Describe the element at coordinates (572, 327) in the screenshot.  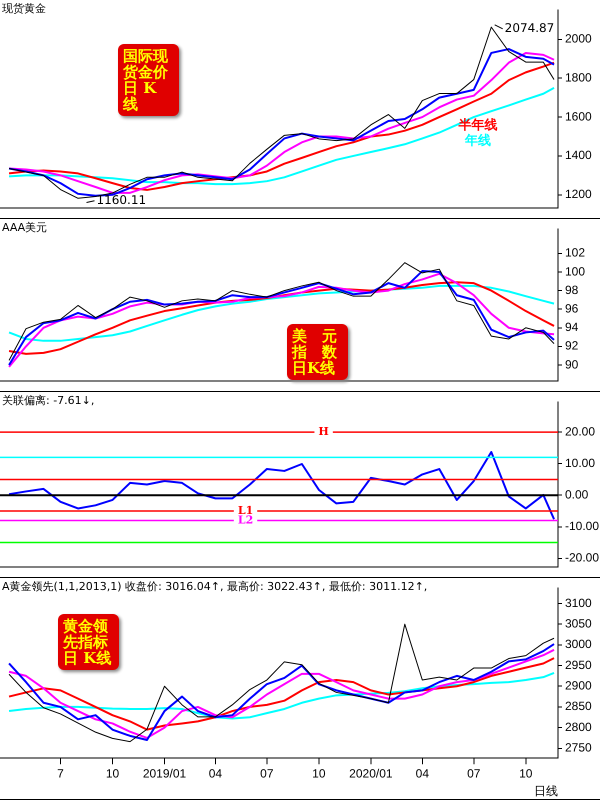
I see `y-tick-label: 94` at that location.